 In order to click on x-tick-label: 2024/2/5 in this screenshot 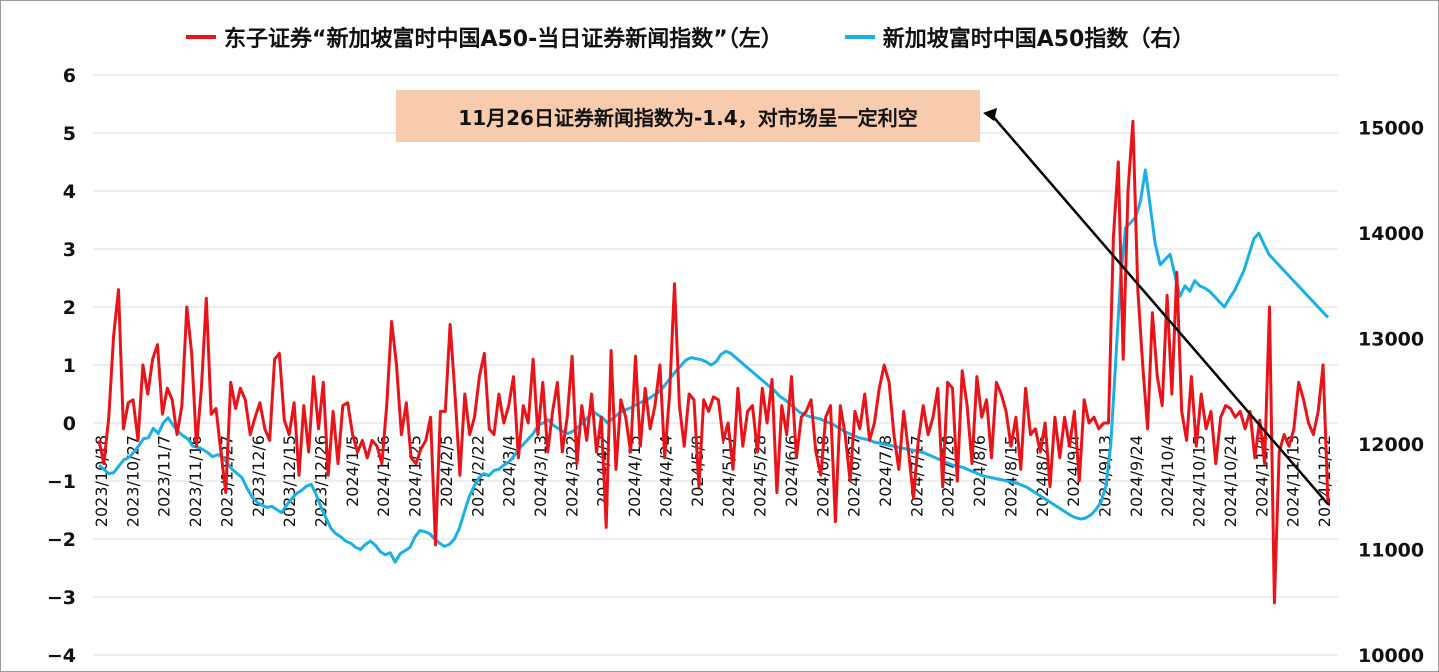, I will do `click(446, 471)`.